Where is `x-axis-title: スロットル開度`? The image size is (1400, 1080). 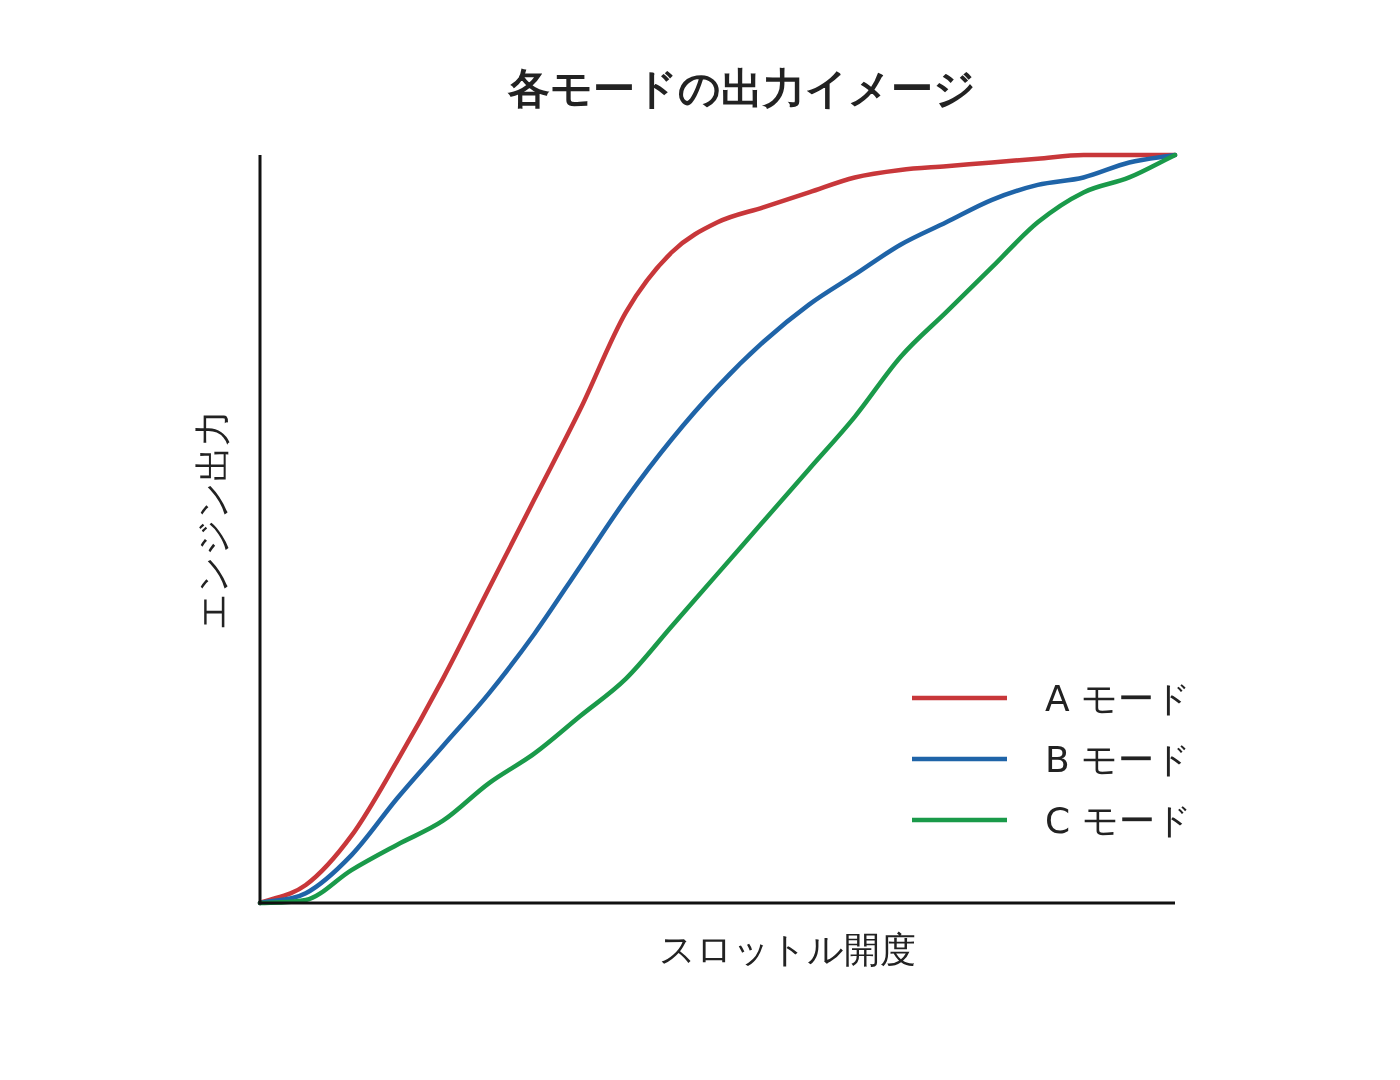
x-axis-title: スロットル開度 is located at coordinates (787, 949).